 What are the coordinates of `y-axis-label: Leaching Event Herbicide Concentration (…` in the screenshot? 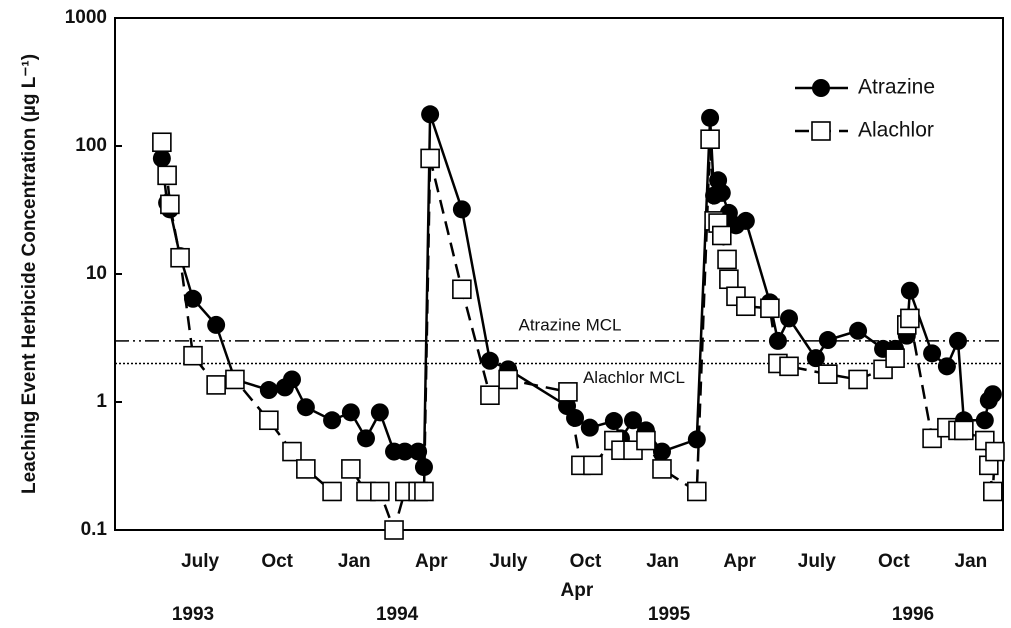 It's located at (29, 274).